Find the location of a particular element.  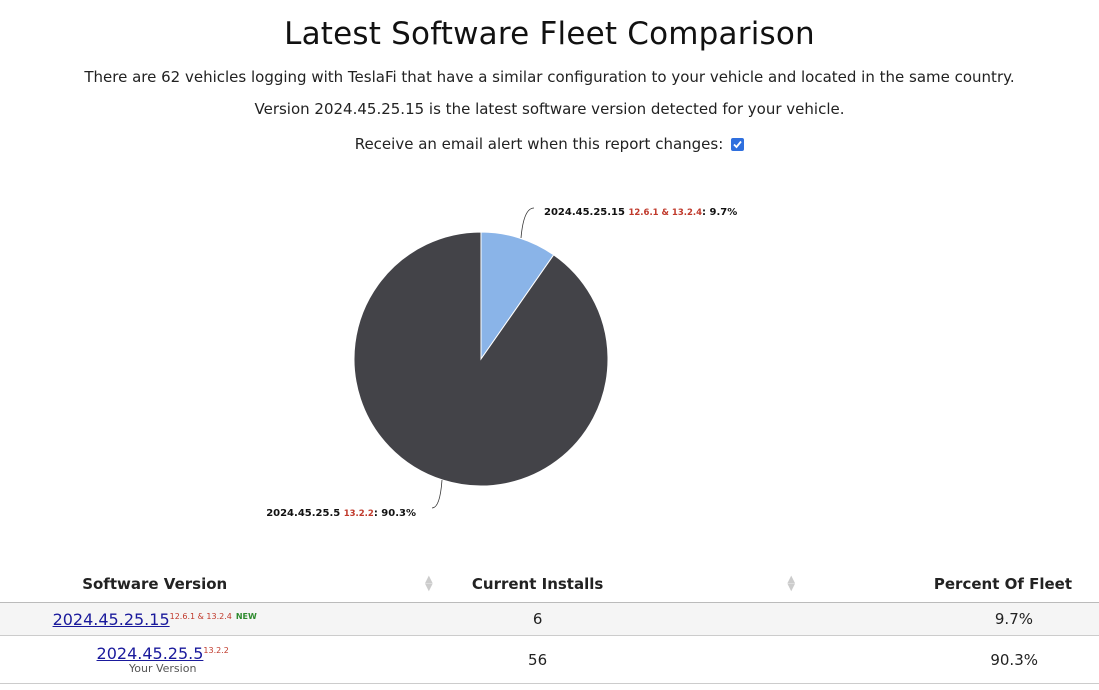

version-link: 2024.45.25.5 is located at coordinates (150, 653).